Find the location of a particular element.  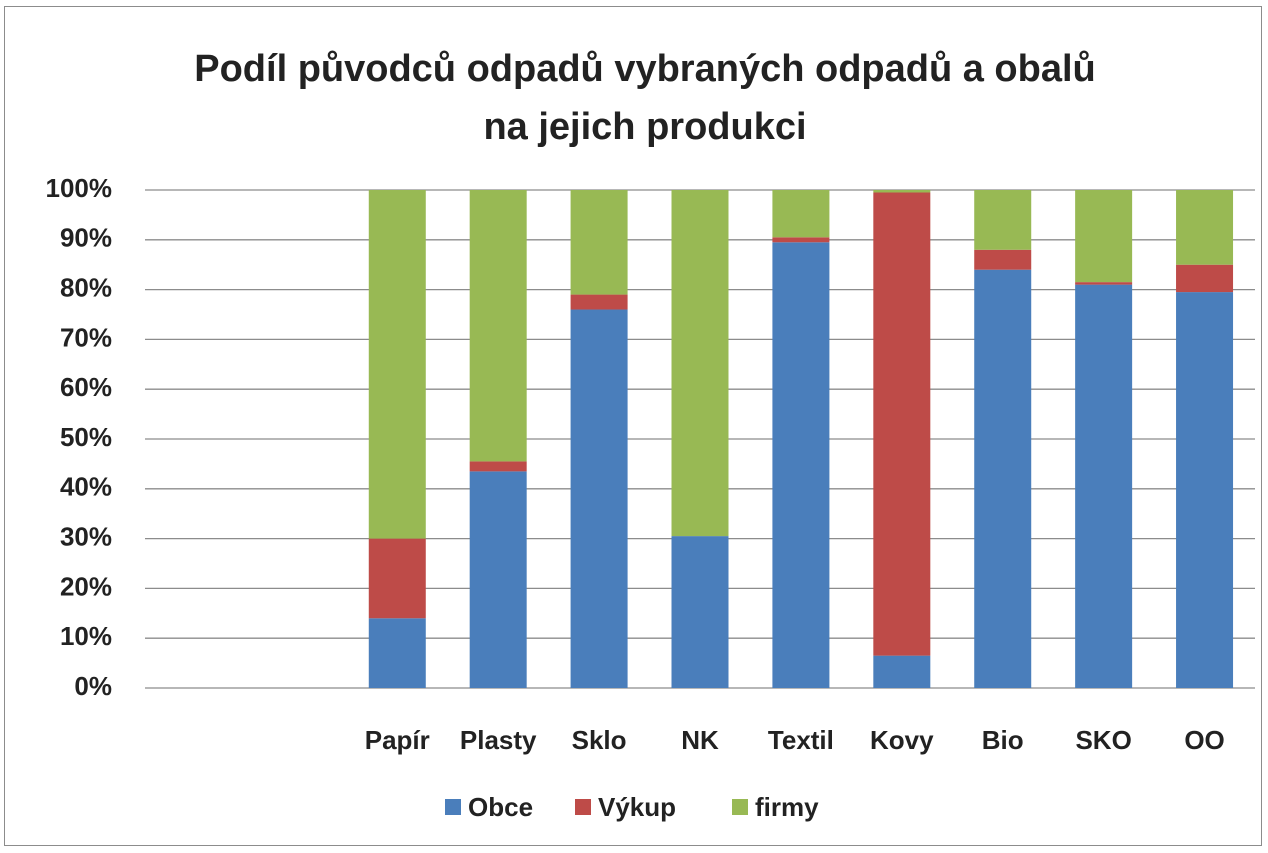

y-tick-label: 90% is located at coordinates (86, 238).